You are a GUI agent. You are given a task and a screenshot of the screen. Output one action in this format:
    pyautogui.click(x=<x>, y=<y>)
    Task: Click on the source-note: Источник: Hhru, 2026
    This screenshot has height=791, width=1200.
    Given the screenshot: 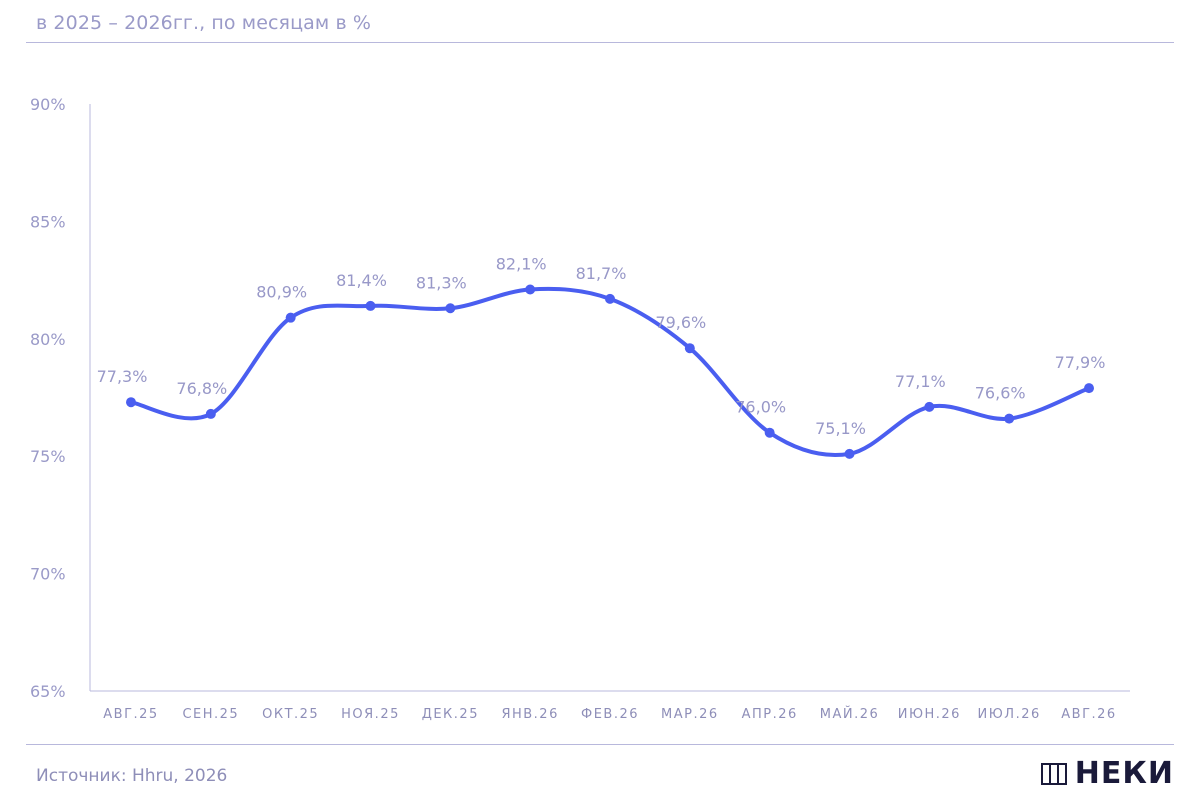 What is the action you would take?
    pyautogui.click(x=132, y=776)
    